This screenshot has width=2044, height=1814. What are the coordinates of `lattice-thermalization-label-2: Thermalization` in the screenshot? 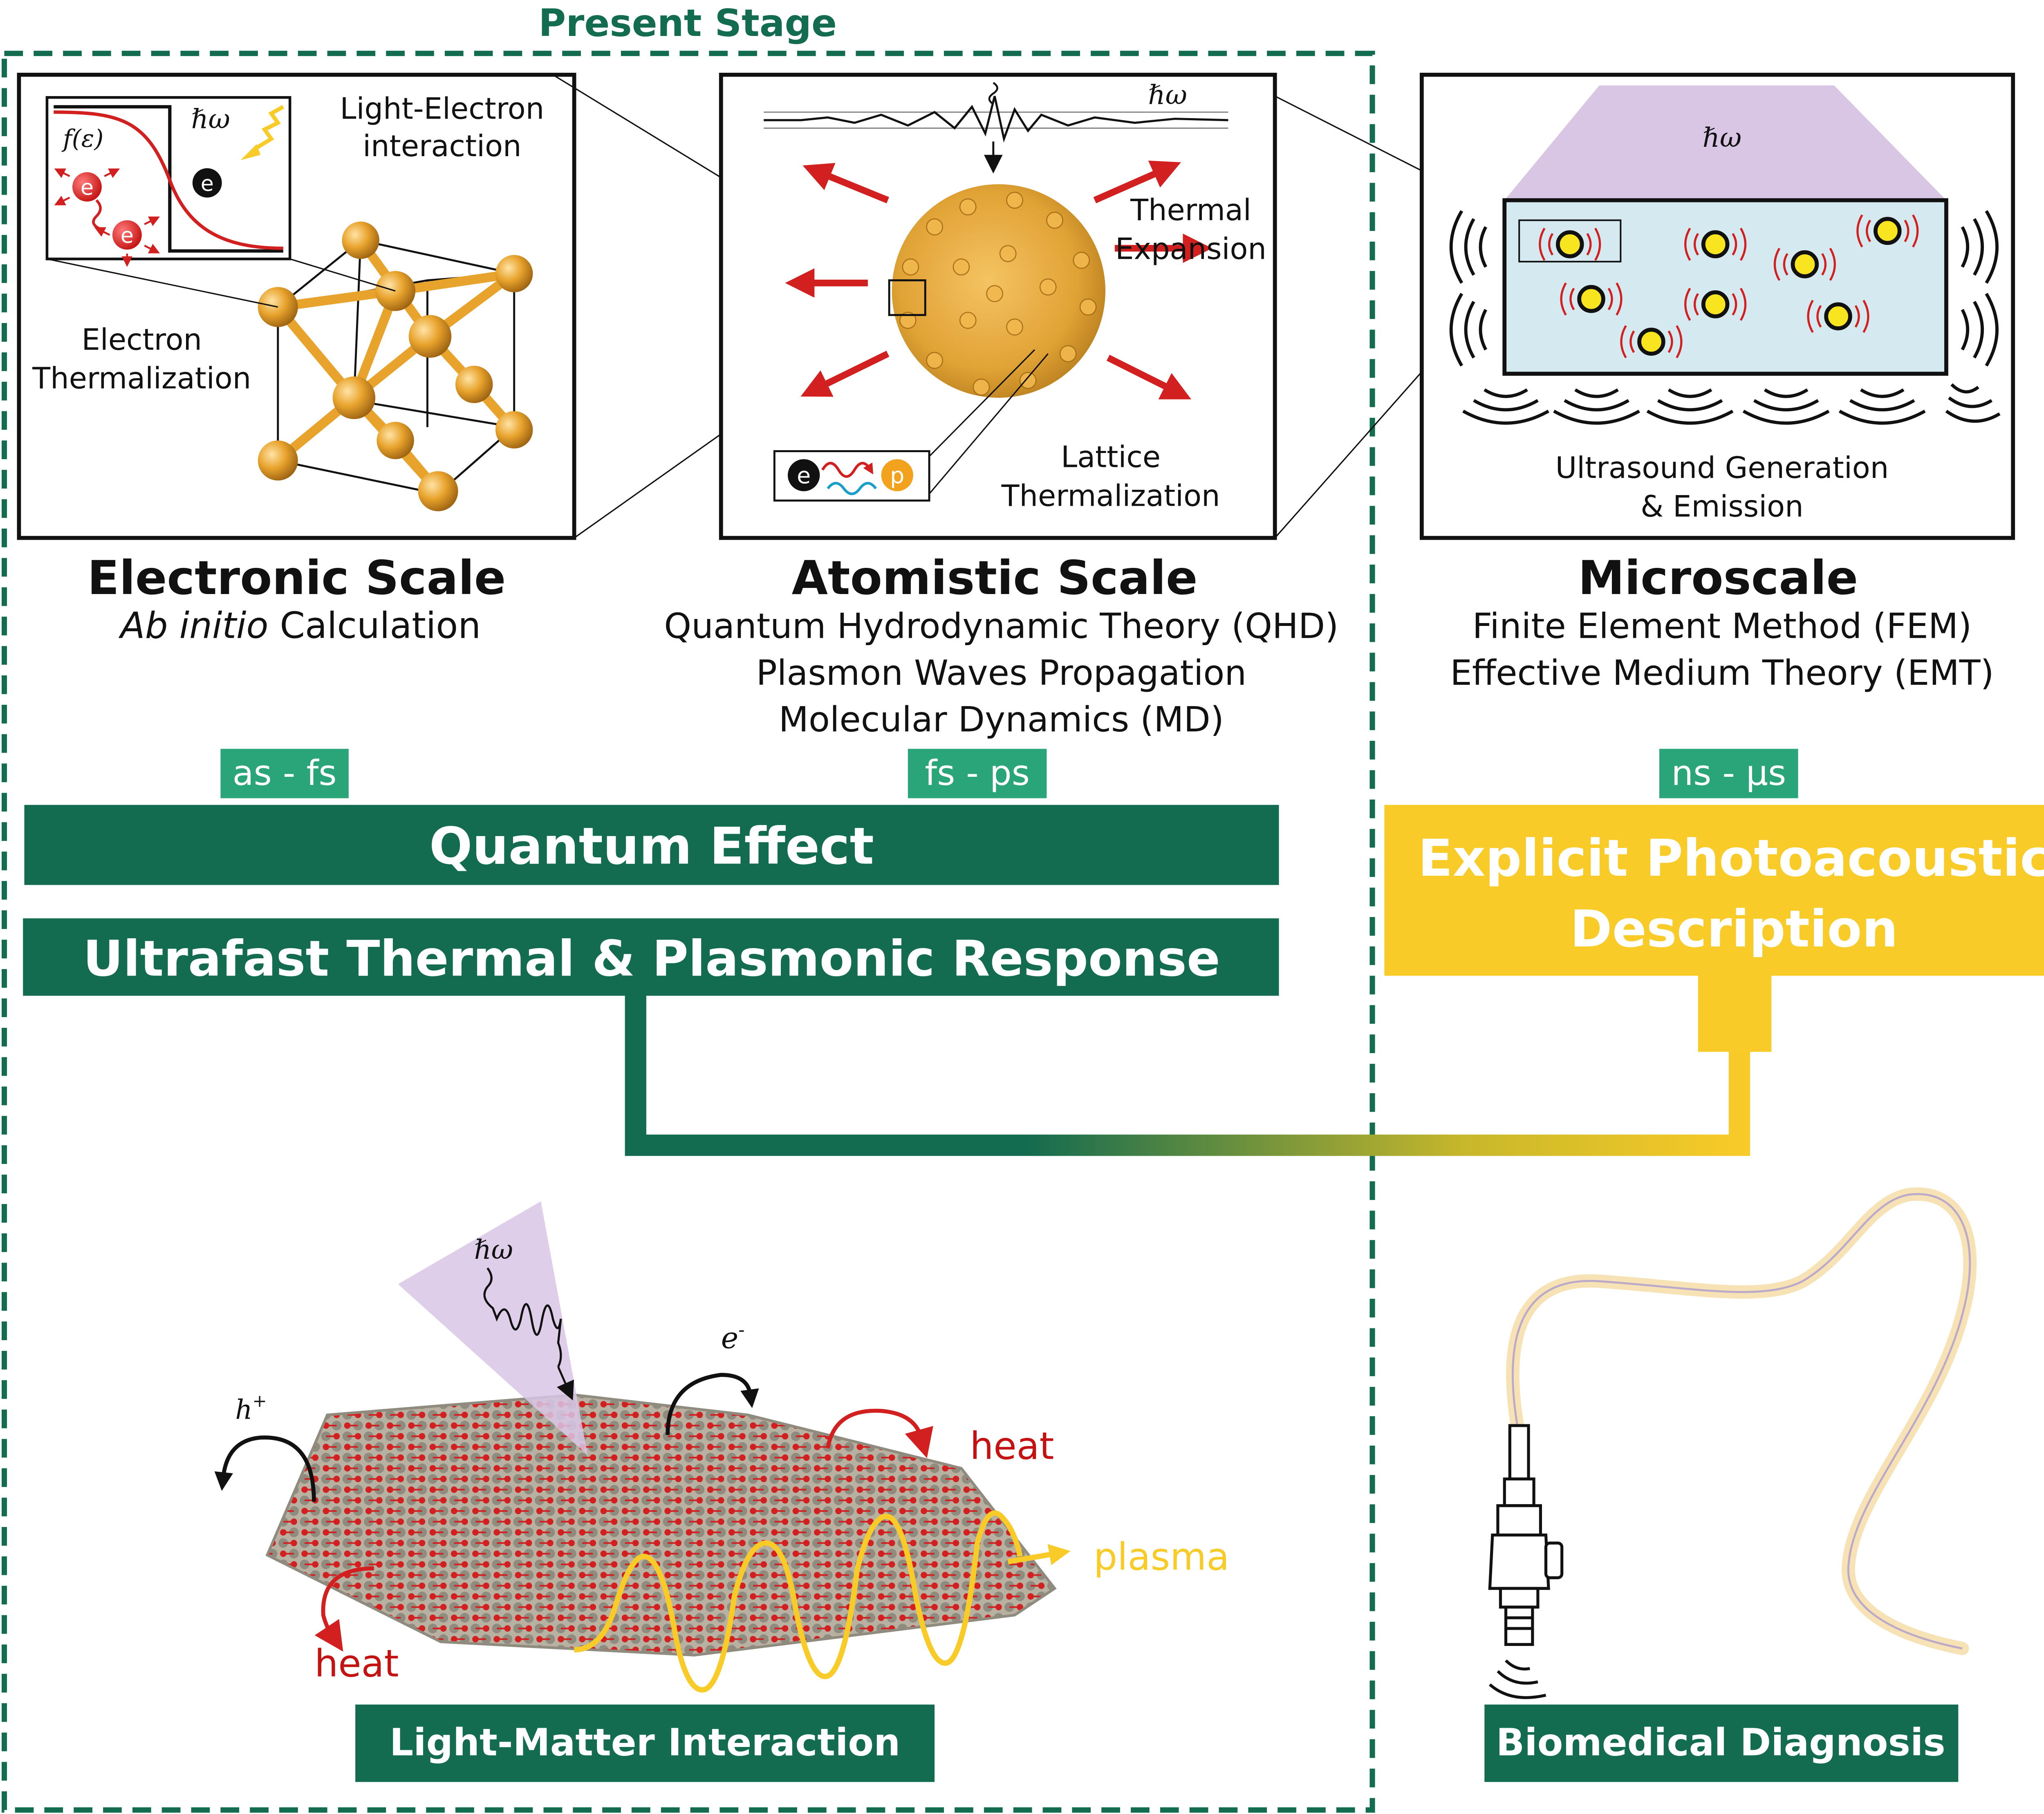 It's located at (1110, 495).